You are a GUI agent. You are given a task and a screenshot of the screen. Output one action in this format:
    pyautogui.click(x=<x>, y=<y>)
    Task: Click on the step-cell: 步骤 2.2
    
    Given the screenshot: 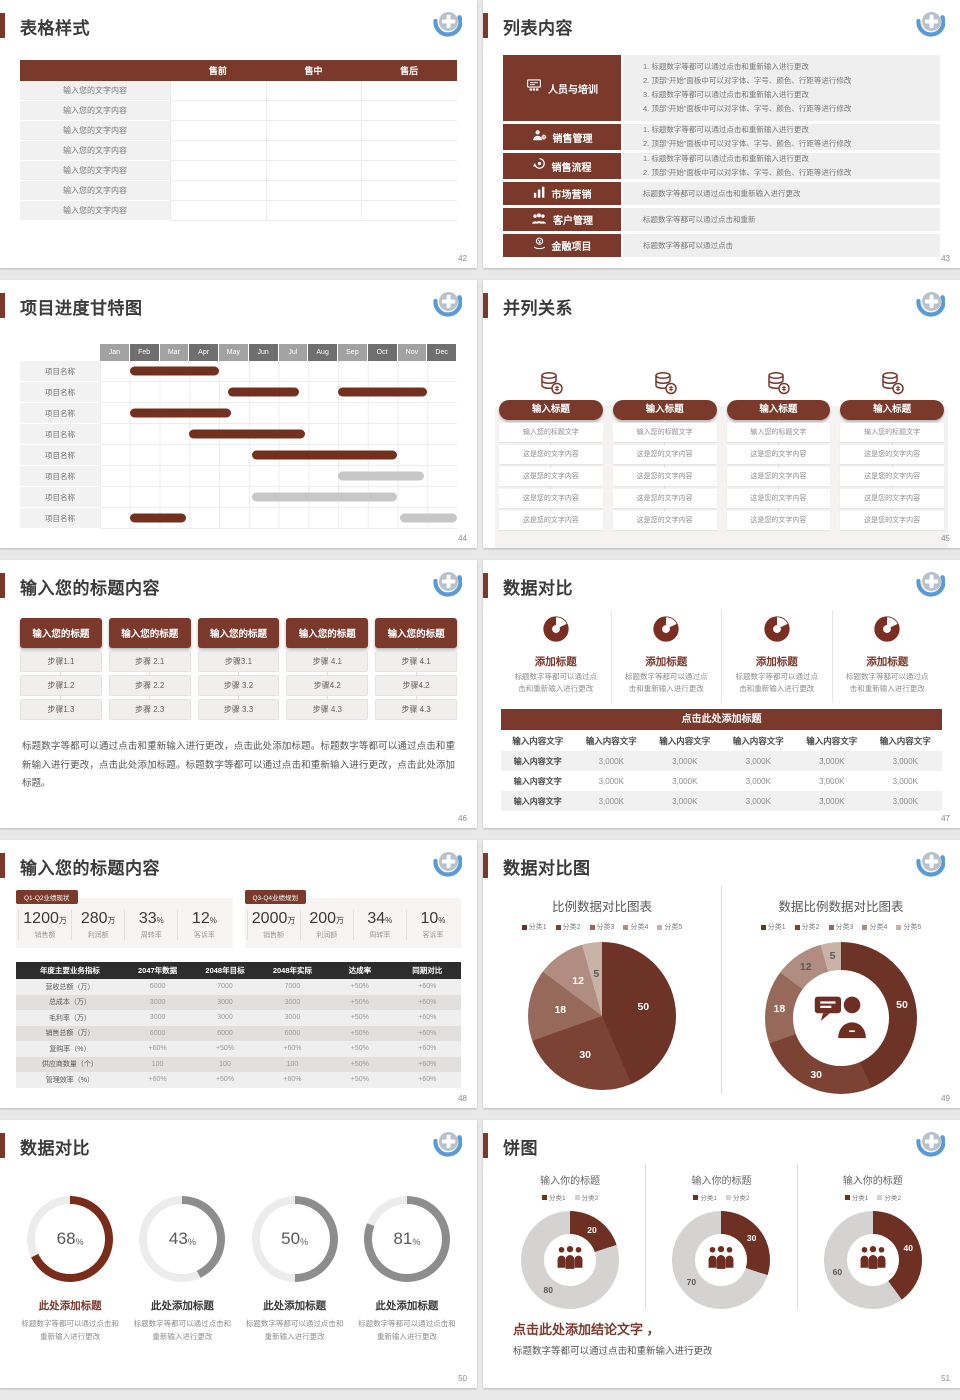 What is the action you would take?
    pyautogui.click(x=149, y=685)
    